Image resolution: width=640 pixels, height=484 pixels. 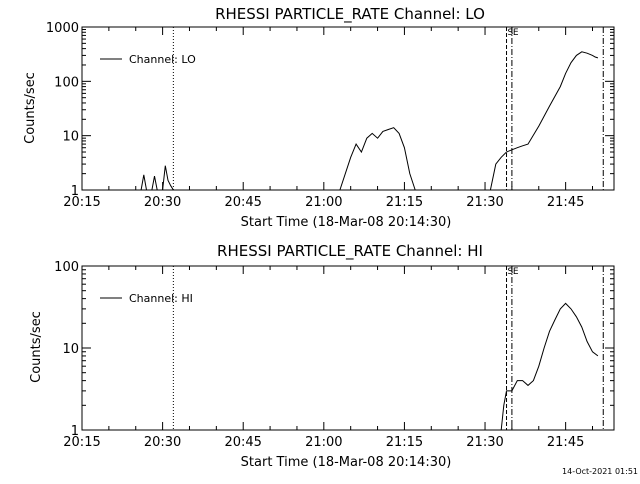 What do you see at coordinates (81, 202) in the screenshot?
I see `x-tick-label-lo: 20:15` at bounding box center [81, 202].